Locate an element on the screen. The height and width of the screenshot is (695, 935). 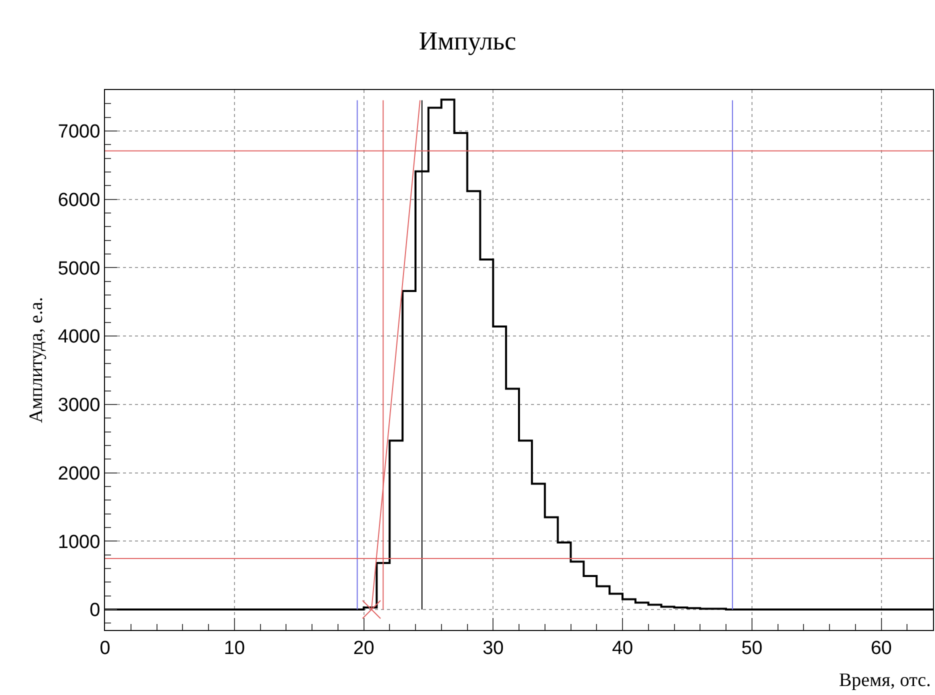
y-tick-label: 7000 is located at coordinates (79, 132).